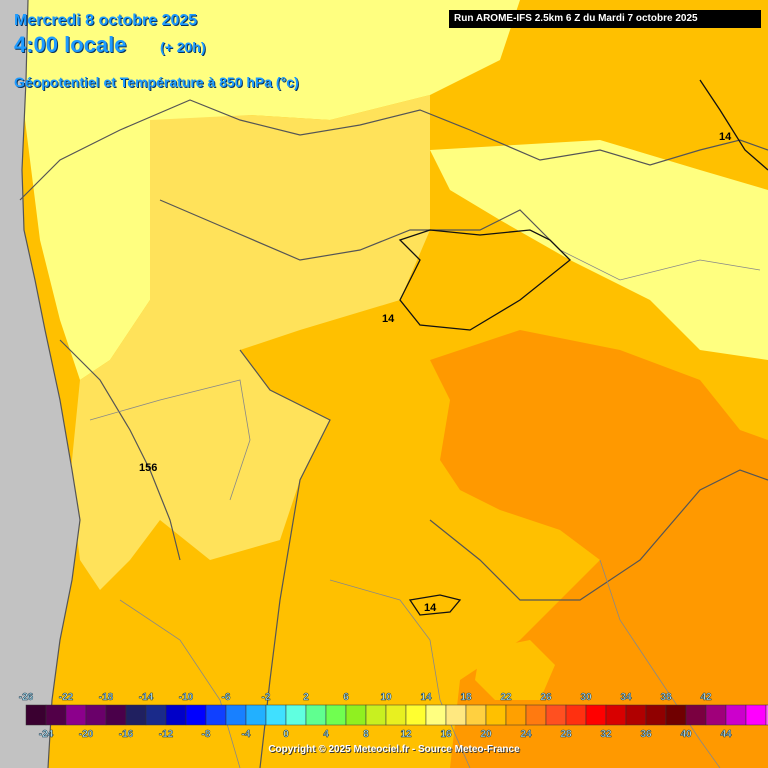 Image resolution: width=768 pixels, height=768 pixels. Describe the element at coordinates (586, 697) in the screenshot. I see `legend-upper-tick: 30` at that location.